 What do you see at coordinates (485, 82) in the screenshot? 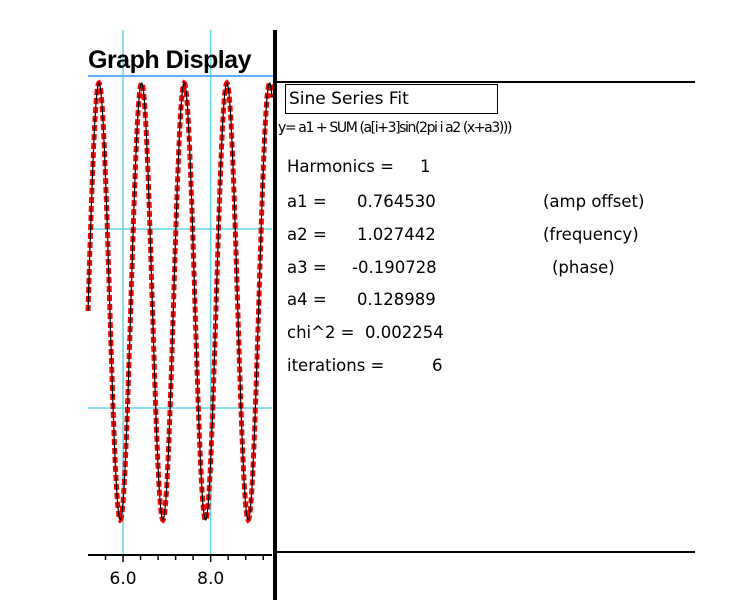
I see `panel-top-rule` at bounding box center [485, 82].